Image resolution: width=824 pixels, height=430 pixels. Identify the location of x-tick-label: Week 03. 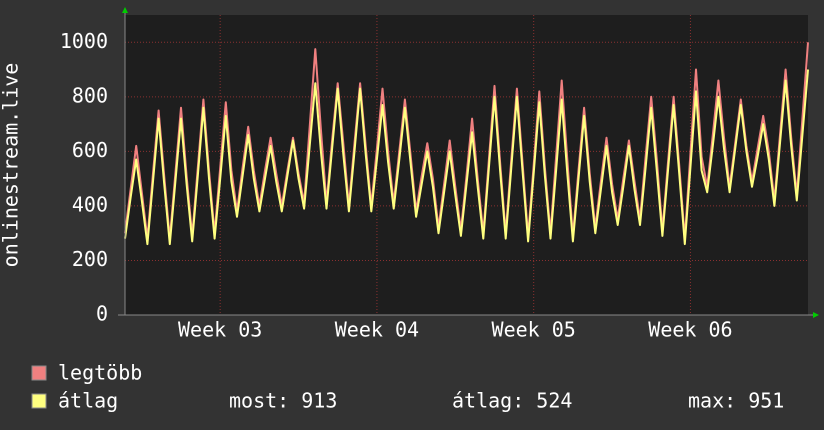
(220, 330).